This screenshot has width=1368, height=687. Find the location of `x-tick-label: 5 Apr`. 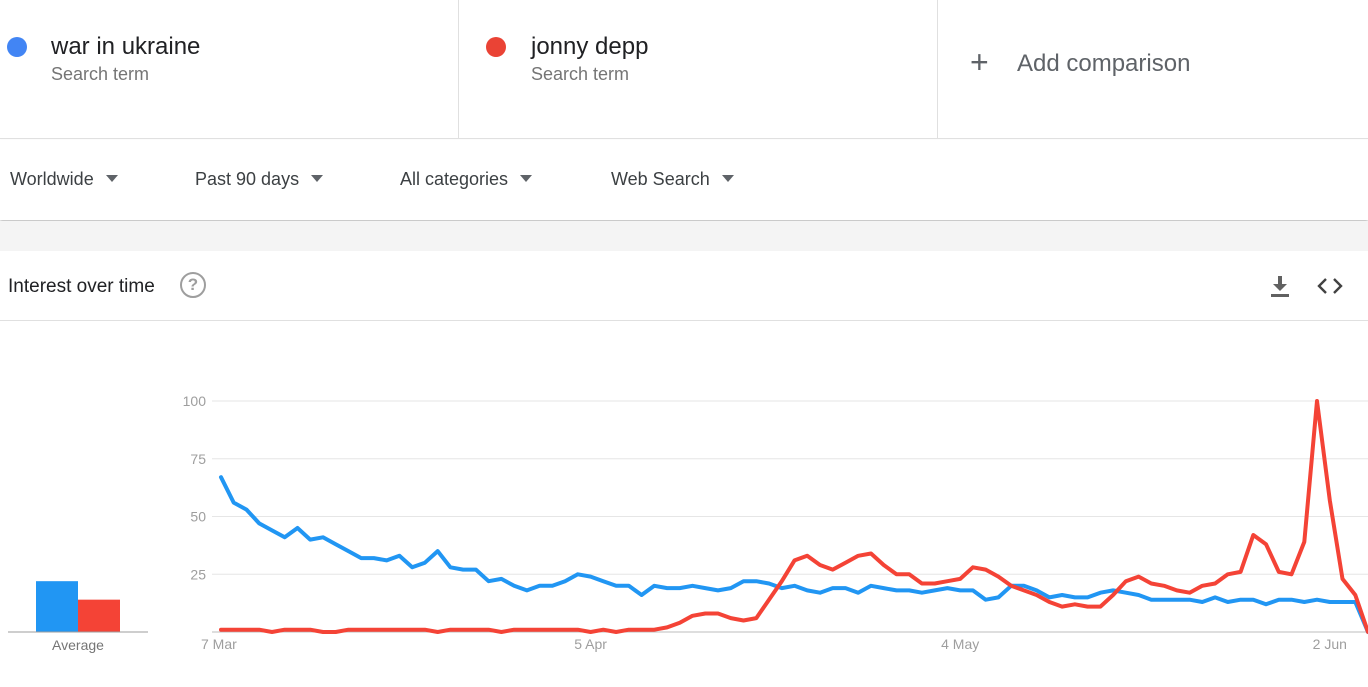

x-tick-label: 5 Apr is located at coordinates (590, 644).